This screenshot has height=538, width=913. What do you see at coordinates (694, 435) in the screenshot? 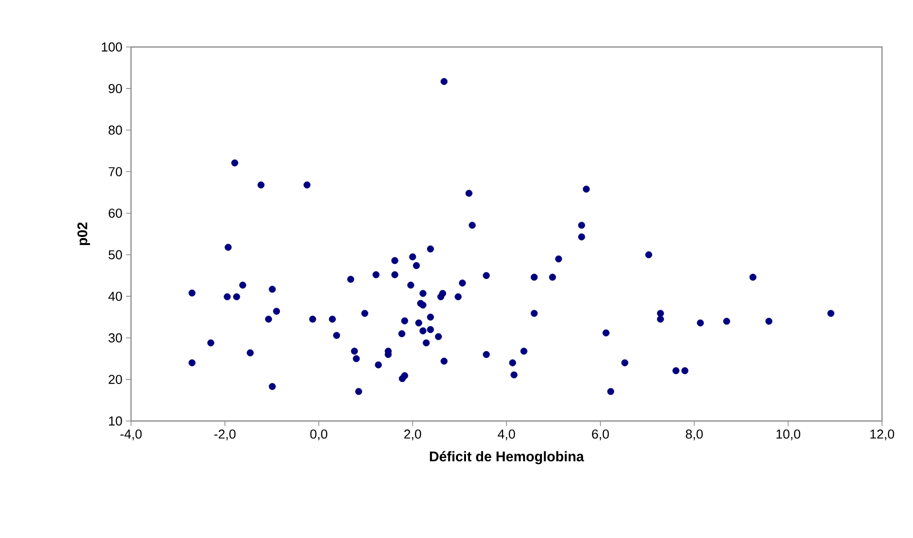
I see `x-tick-label: 8,0` at bounding box center [694, 435].